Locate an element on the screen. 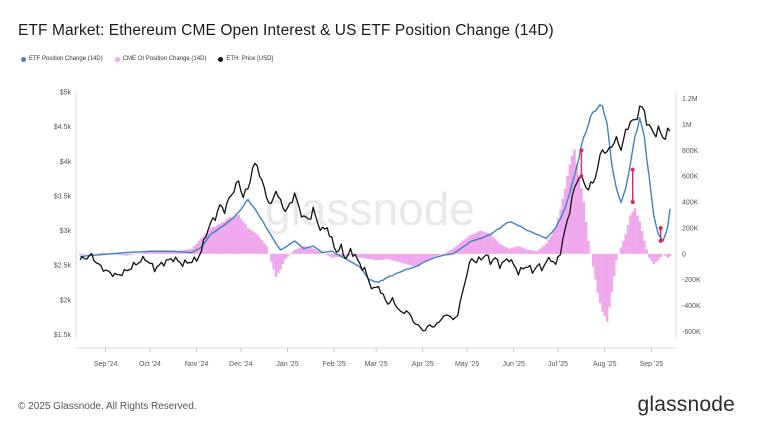 This screenshot has height=432, width=762. left-axis: $1.5k $2k $2.5k $3k $3.5k $4k $4.5k $5k is located at coordinates (65, 214).